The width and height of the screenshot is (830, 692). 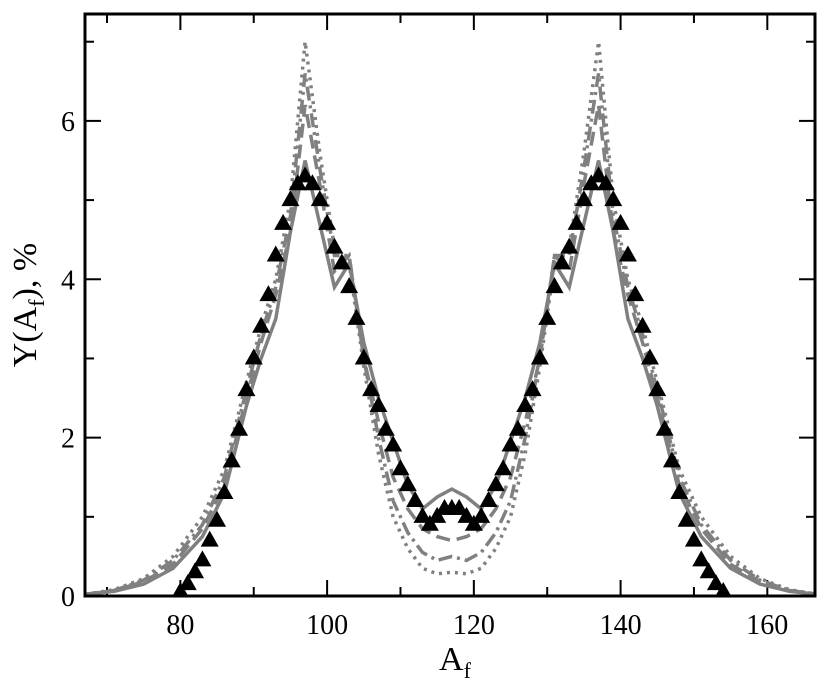 I want to click on y-tick-label: 0, so click(x=68, y=597).